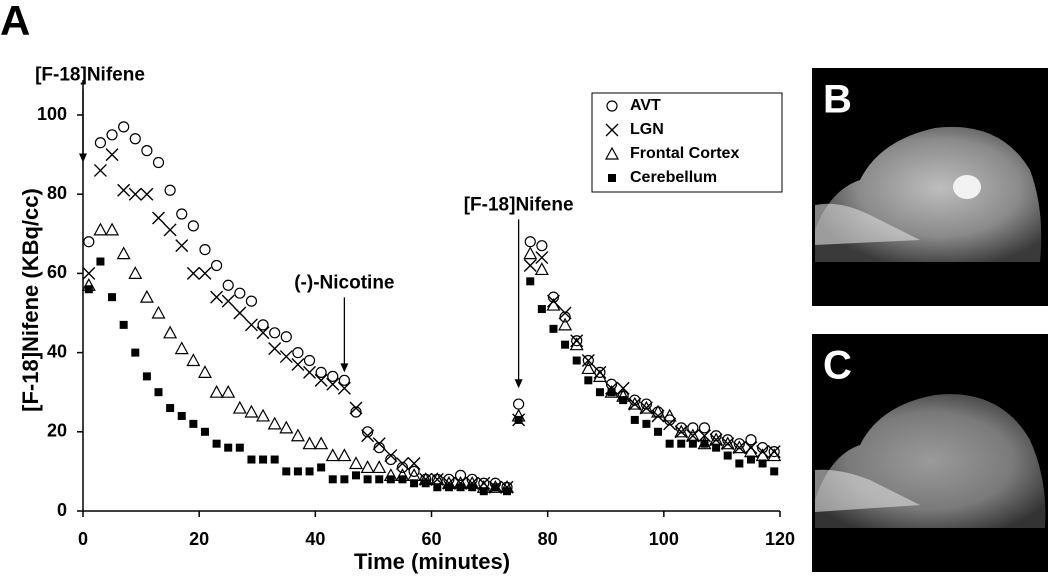  What do you see at coordinates (930, 453) in the screenshot?
I see `image-c` at bounding box center [930, 453].